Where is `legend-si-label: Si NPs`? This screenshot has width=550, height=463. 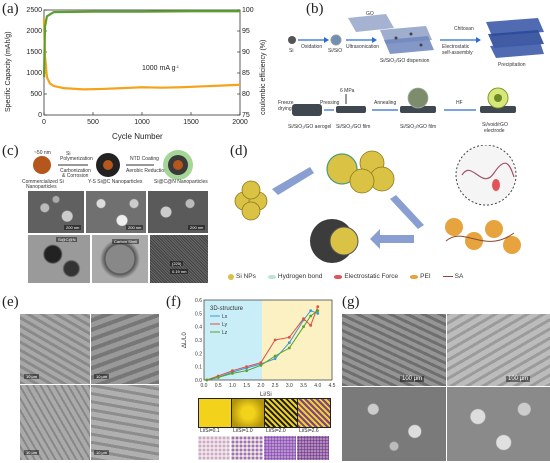
legend-si-label: Si NPs is located at coordinates (246, 276).